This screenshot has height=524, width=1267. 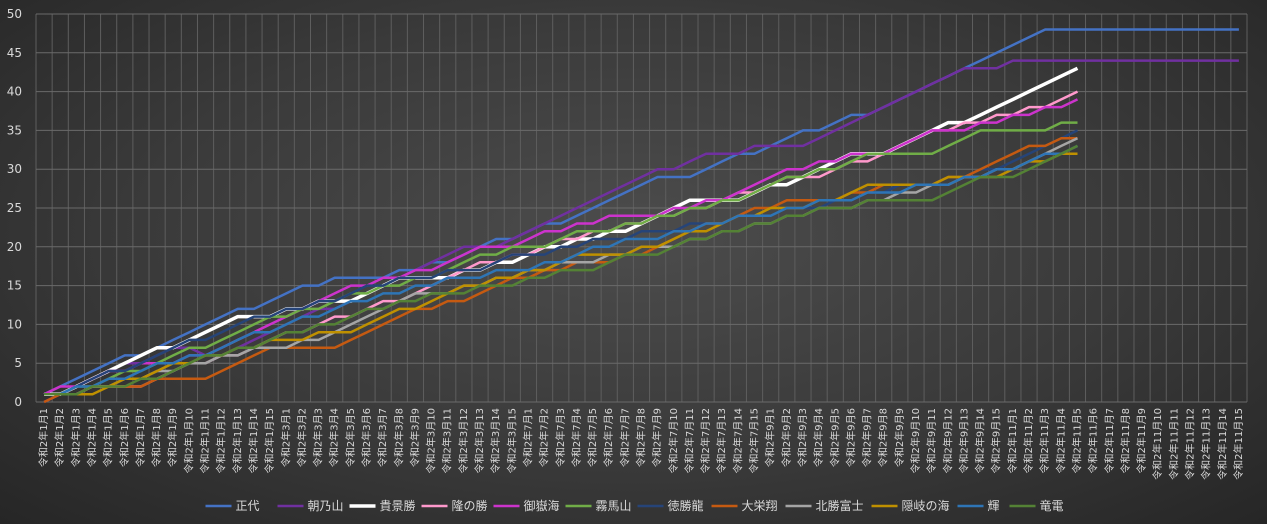 I want to click on x-tick-label: 令和2年11月10, so click(x=1157, y=444).